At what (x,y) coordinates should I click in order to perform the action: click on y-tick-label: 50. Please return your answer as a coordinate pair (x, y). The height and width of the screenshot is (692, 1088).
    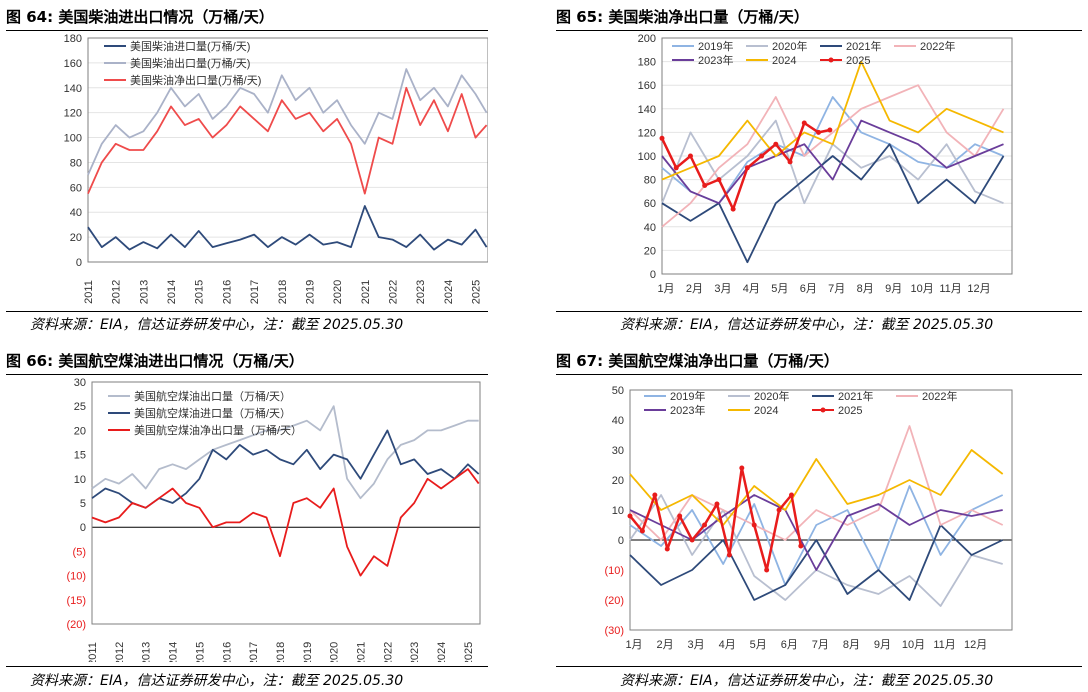
    Looking at the image, I should click on (618, 391).